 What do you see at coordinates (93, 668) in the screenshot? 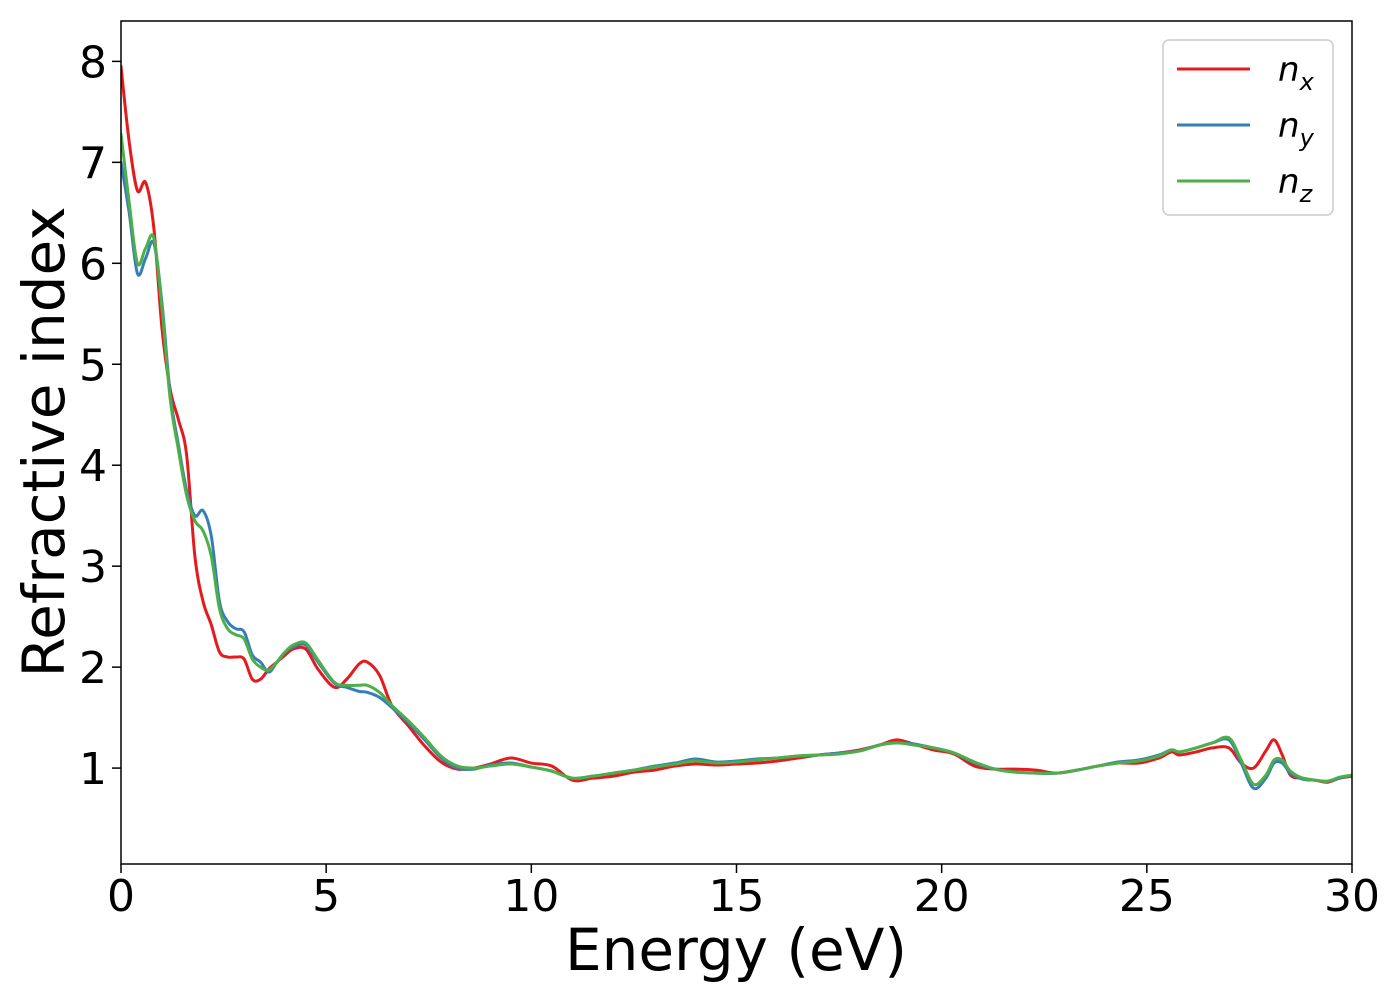
I see `y-tick-label: 2` at bounding box center [93, 668].